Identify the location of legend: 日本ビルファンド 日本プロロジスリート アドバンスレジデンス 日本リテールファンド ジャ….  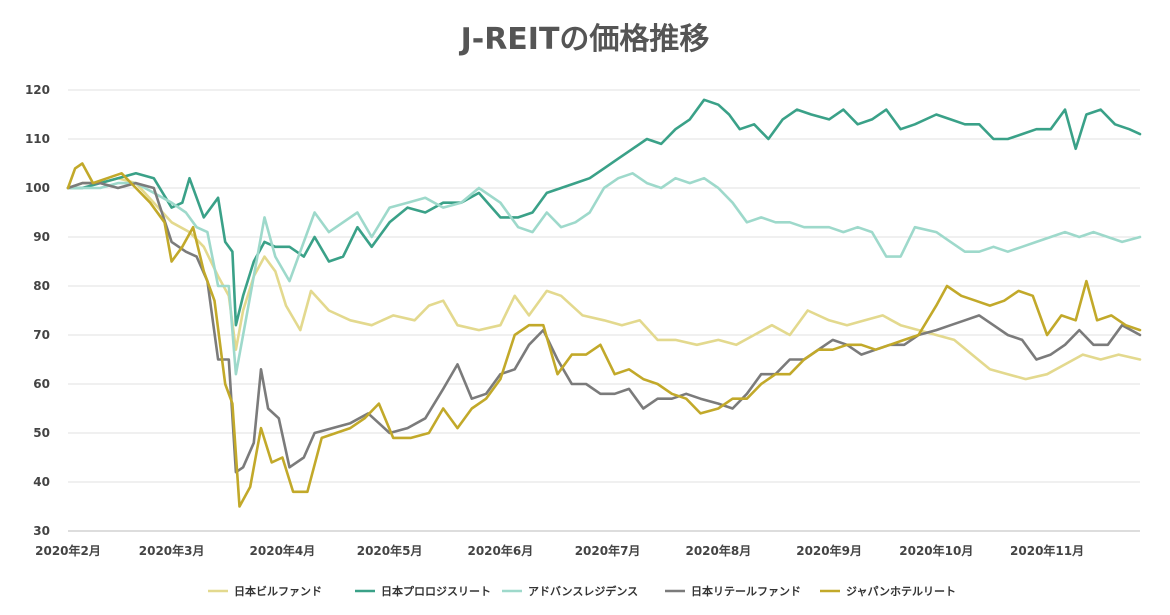
(582, 591).